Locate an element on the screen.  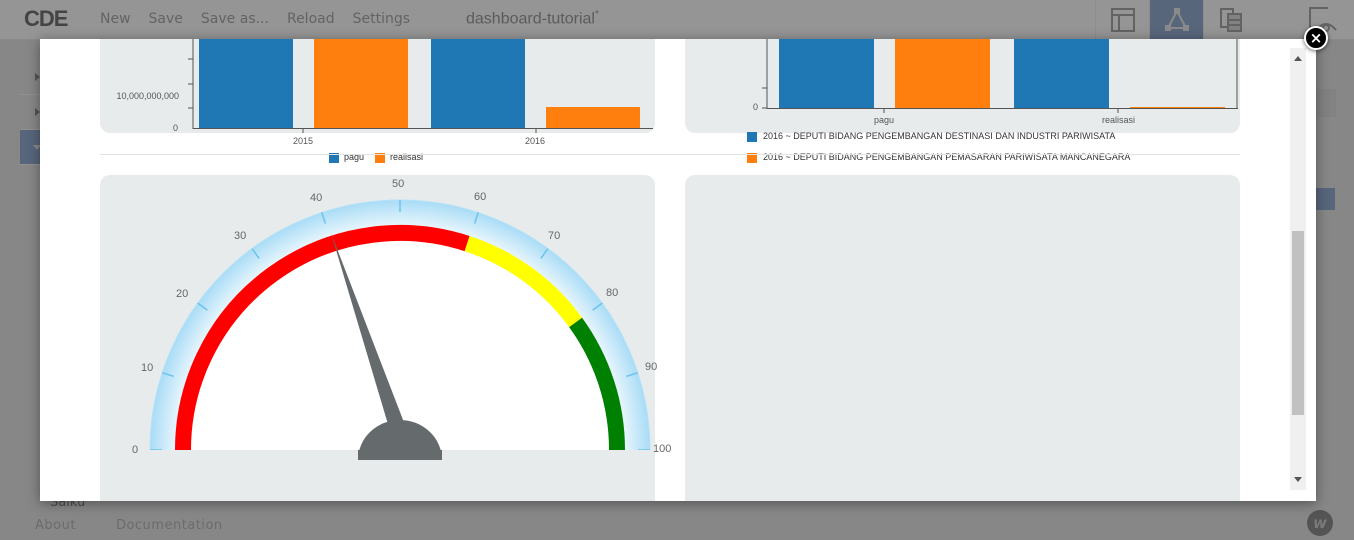
close-icon: × is located at coordinates (1316, 38).